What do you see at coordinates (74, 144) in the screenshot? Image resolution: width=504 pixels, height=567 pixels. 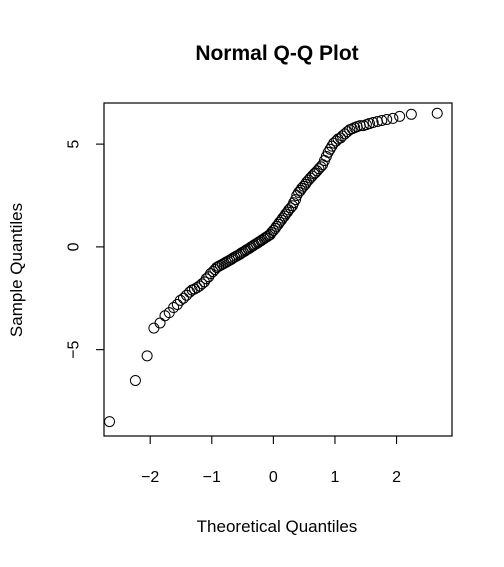 I see `y-tick-label: 5` at bounding box center [74, 144].